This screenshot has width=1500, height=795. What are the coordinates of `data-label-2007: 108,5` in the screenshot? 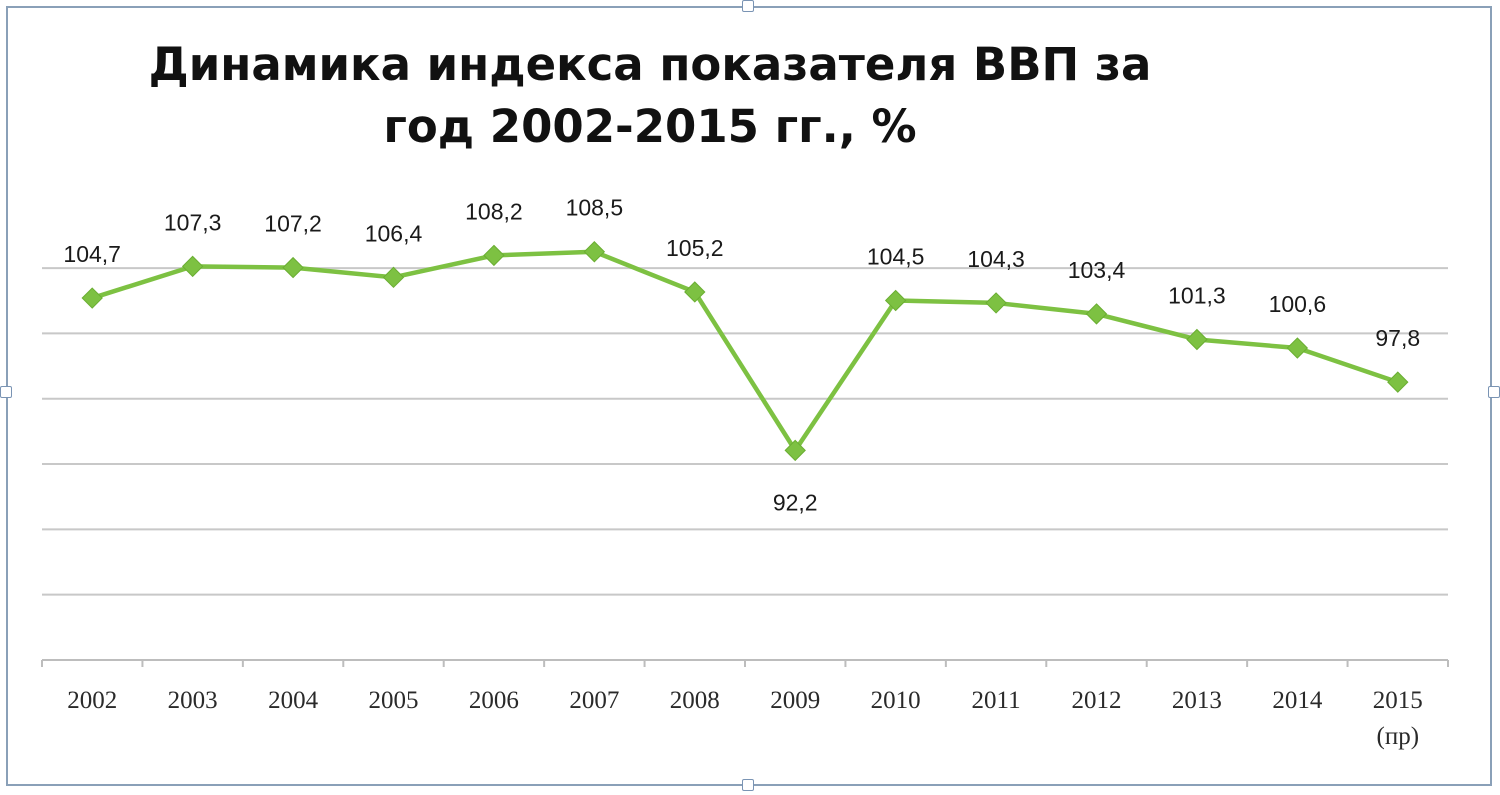 It's located at (595, 208).